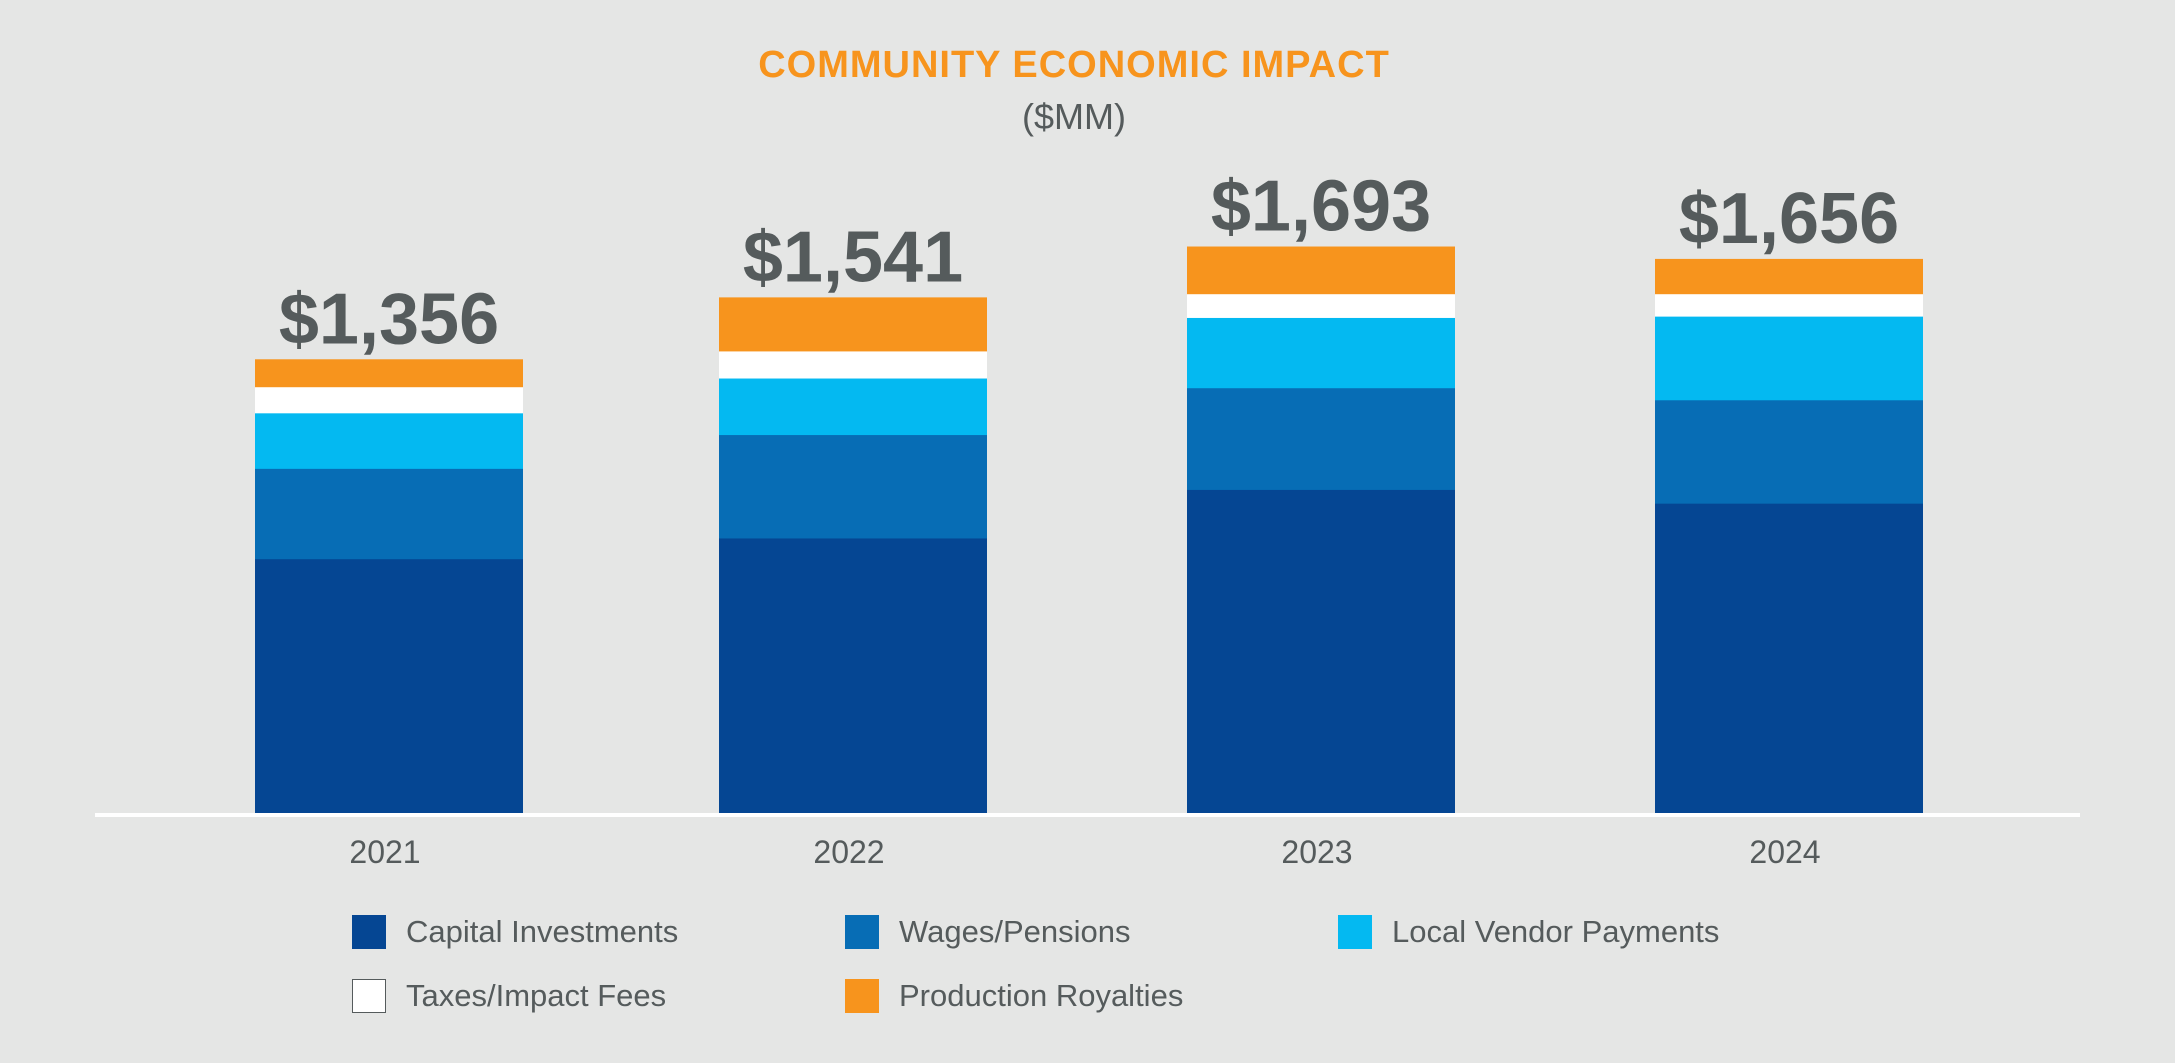 The image size is (2175, 1063). I want to click on legend-item-local-vendor-payments: Local Vendor Payments, so click(1584, 932).